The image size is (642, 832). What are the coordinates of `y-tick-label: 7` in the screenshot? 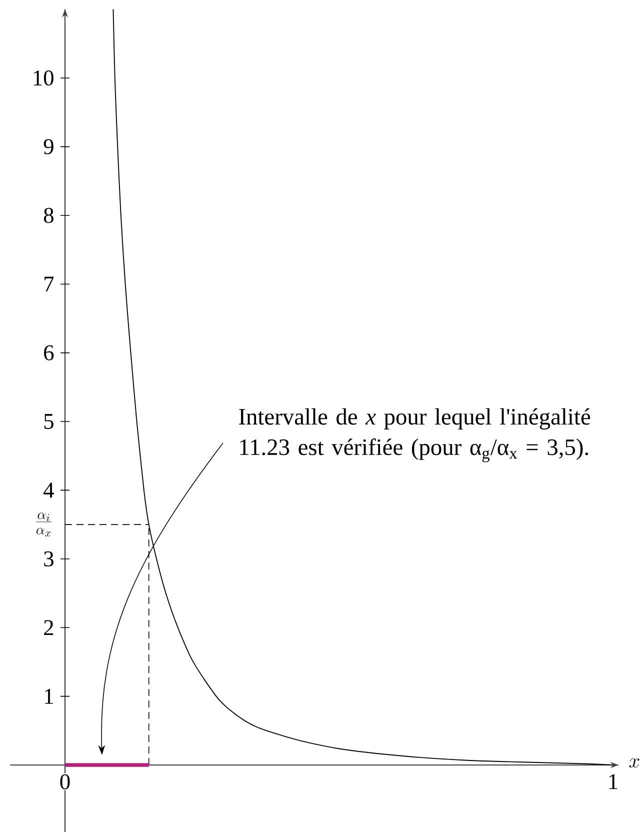 It's located at (49, 284).